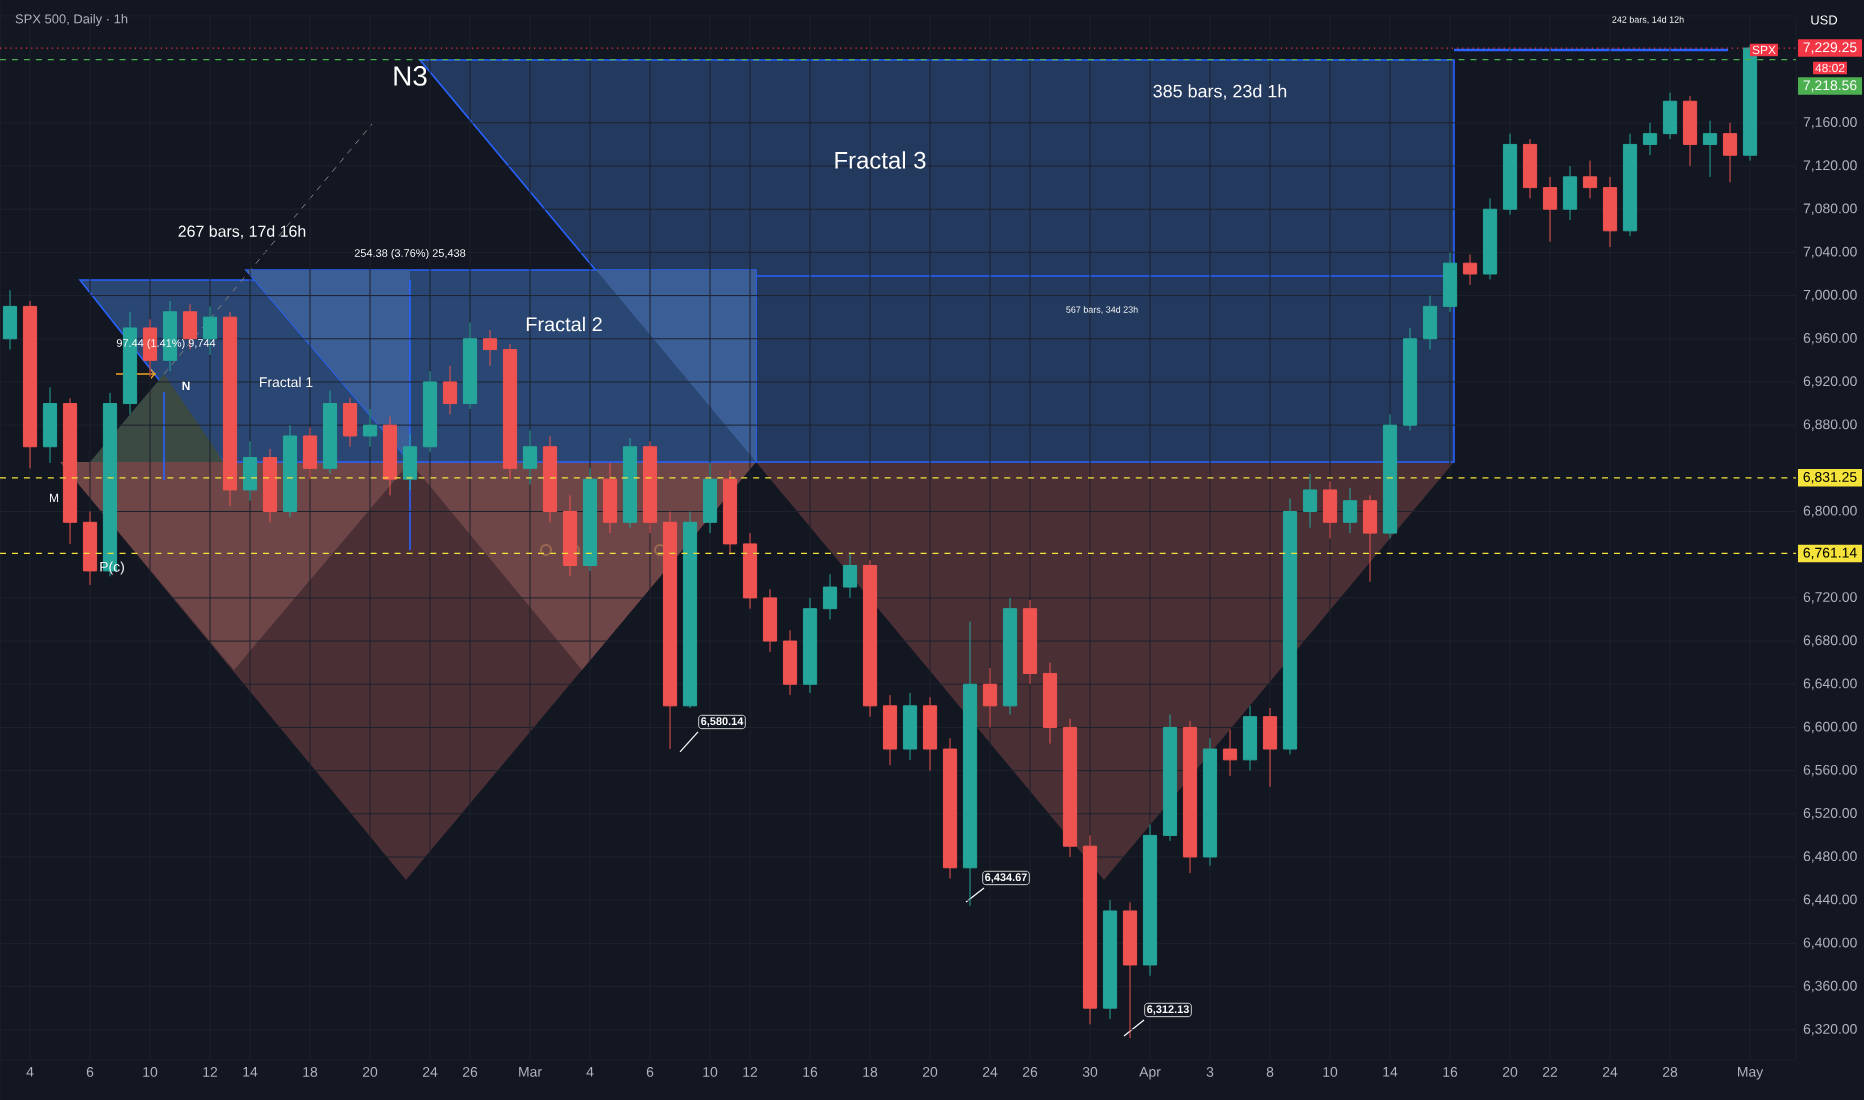 Image resolution: width=1864 pixels, height=1100 pixels. Describe the element at coordinates (410, 76) in the screenshot. I see `annotation: N3` at that location.